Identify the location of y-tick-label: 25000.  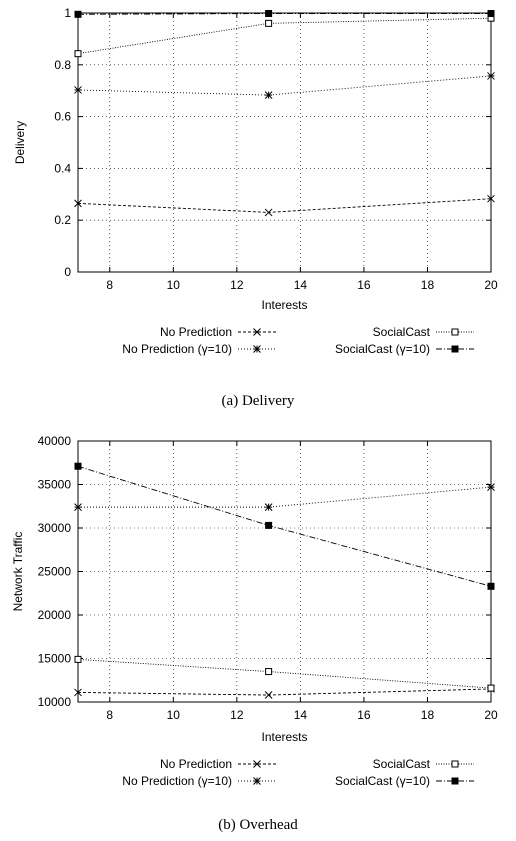
(55, 572).